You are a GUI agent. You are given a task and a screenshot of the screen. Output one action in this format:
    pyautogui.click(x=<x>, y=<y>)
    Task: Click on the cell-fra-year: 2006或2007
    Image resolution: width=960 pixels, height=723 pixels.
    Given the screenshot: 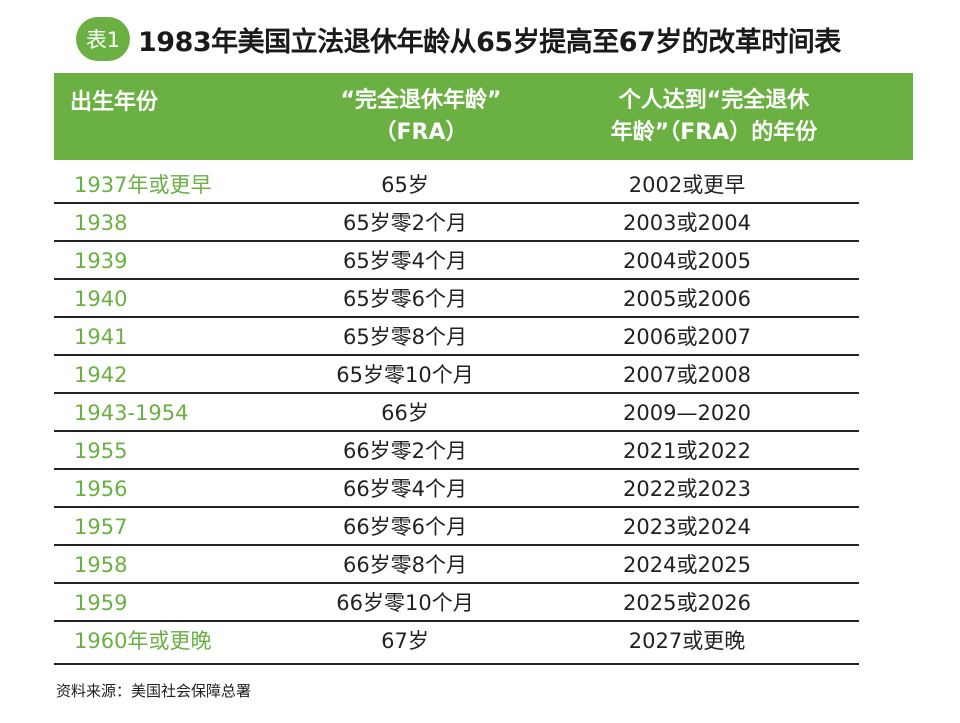 What is the action you would take?
    pyautogui.click(x=687, y=337)
    